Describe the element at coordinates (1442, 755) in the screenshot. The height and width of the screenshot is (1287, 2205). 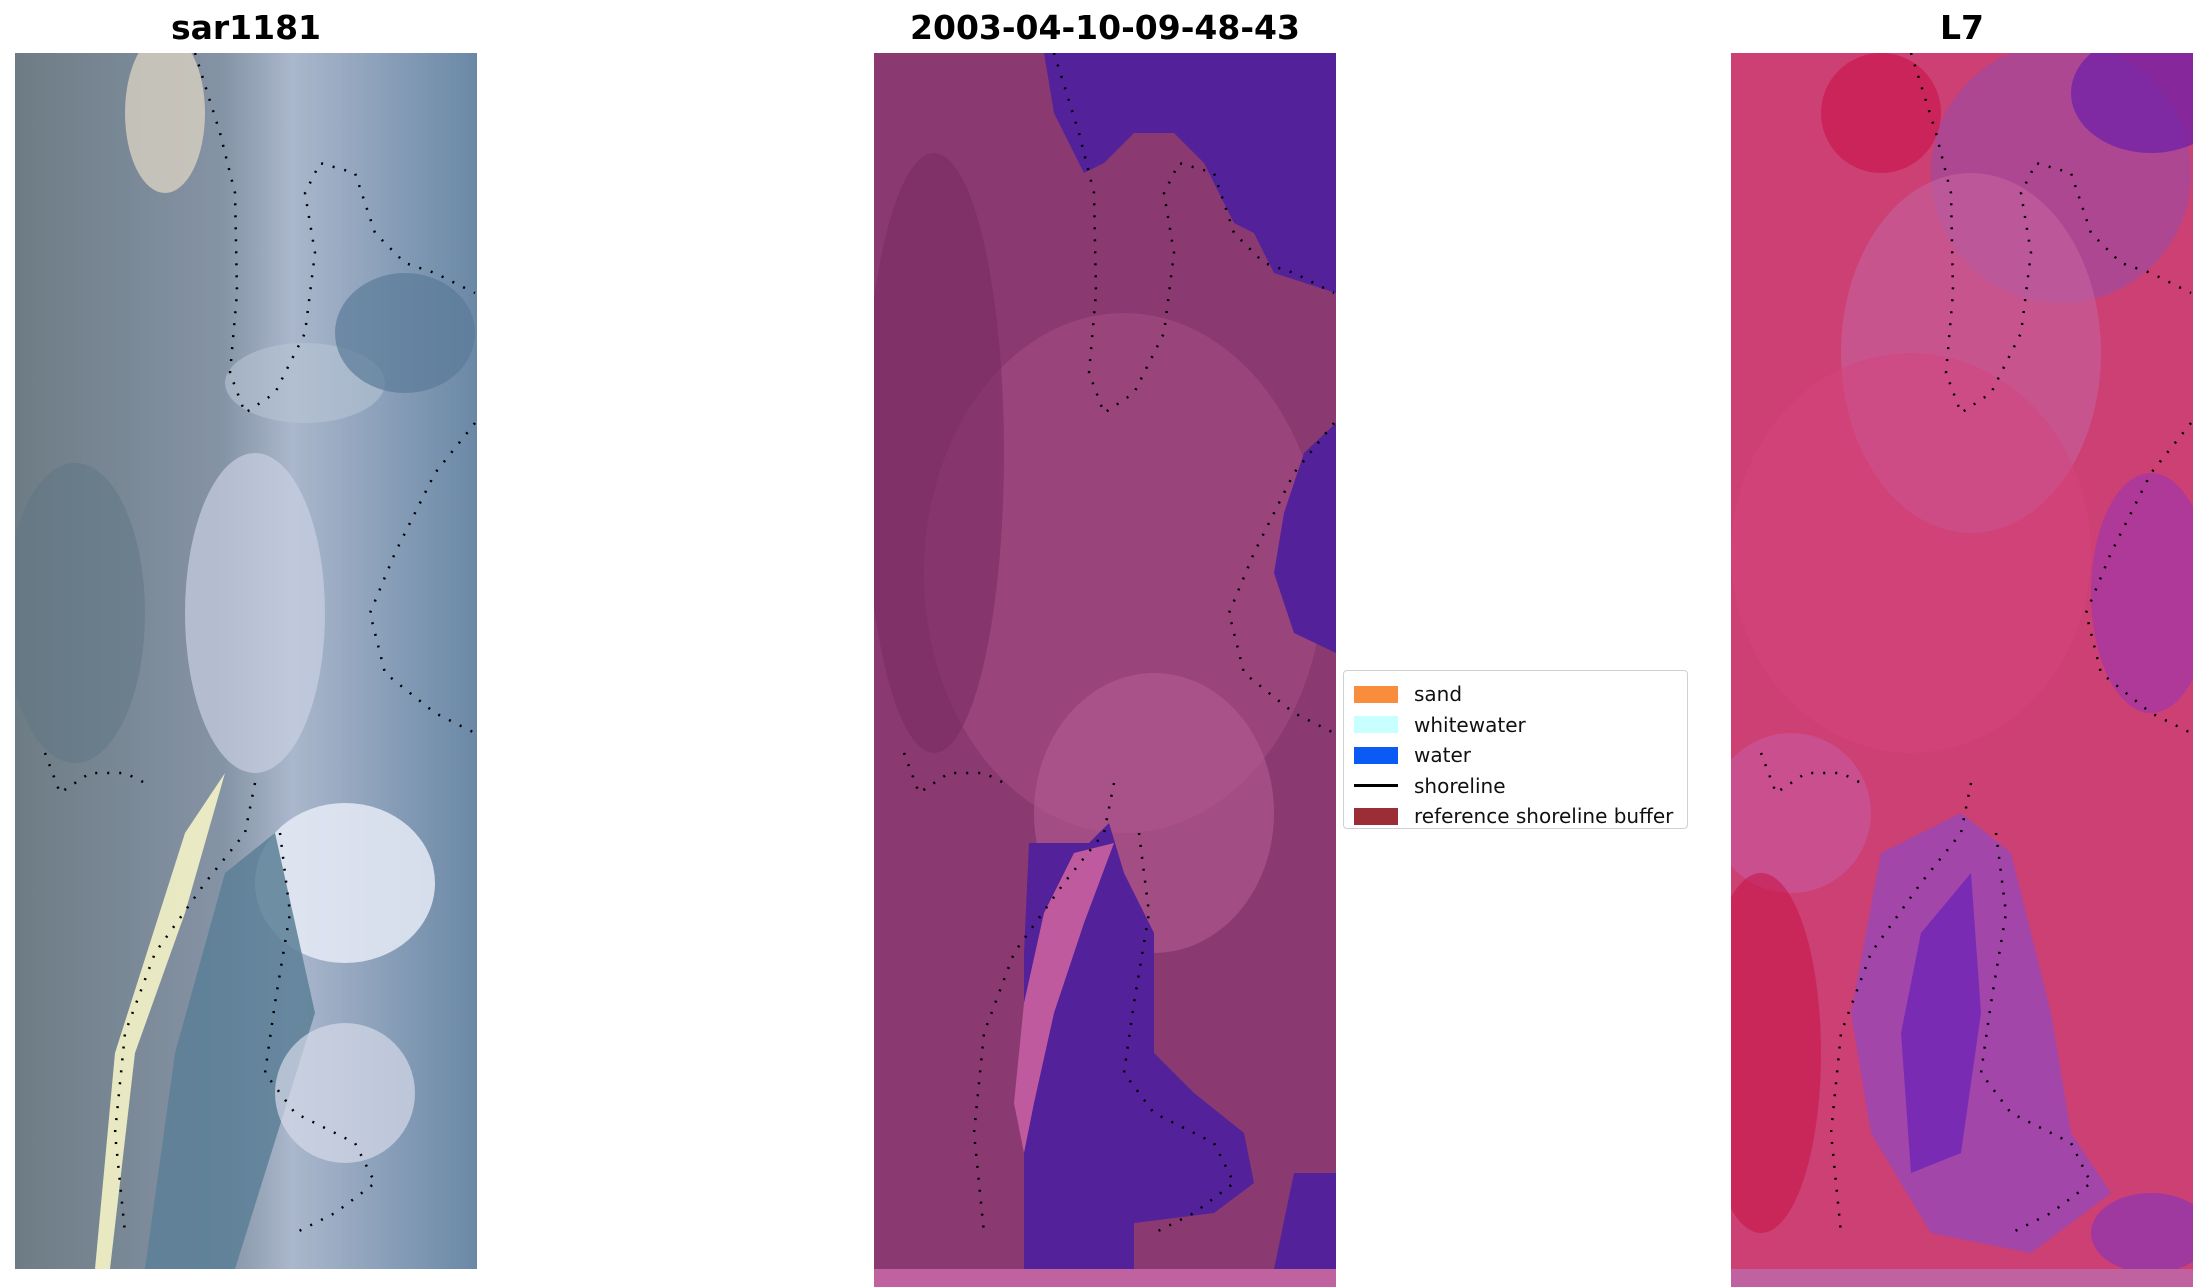
I see `legend-label: water` at that location.